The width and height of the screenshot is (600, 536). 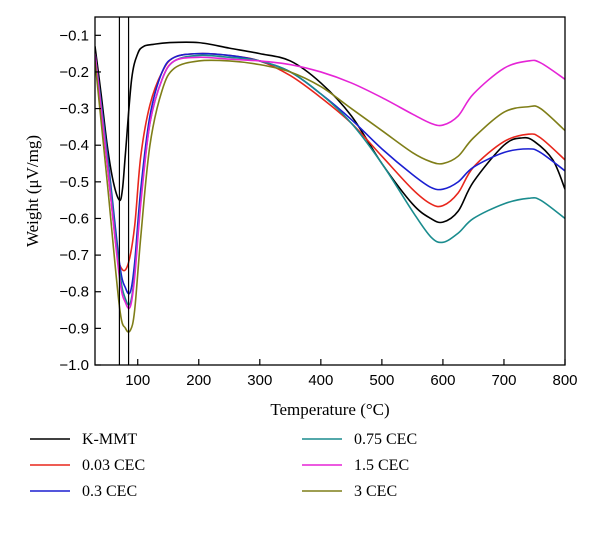 What do you see at coordinates (385, 439) in the screenshot?
I see `legend-label: 0.75 CEC` at bounding box center [385, 439].